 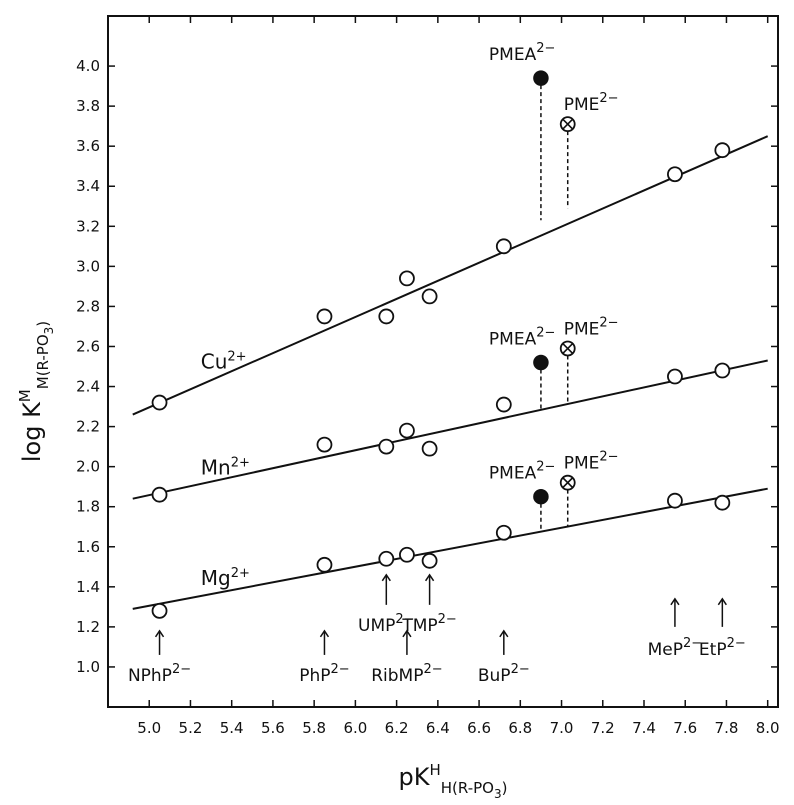 What do you see at coordinates (240, 573) in the screenshot?
I see `ion-label-mg-charge: 2+` at bounding box center [240, 573].